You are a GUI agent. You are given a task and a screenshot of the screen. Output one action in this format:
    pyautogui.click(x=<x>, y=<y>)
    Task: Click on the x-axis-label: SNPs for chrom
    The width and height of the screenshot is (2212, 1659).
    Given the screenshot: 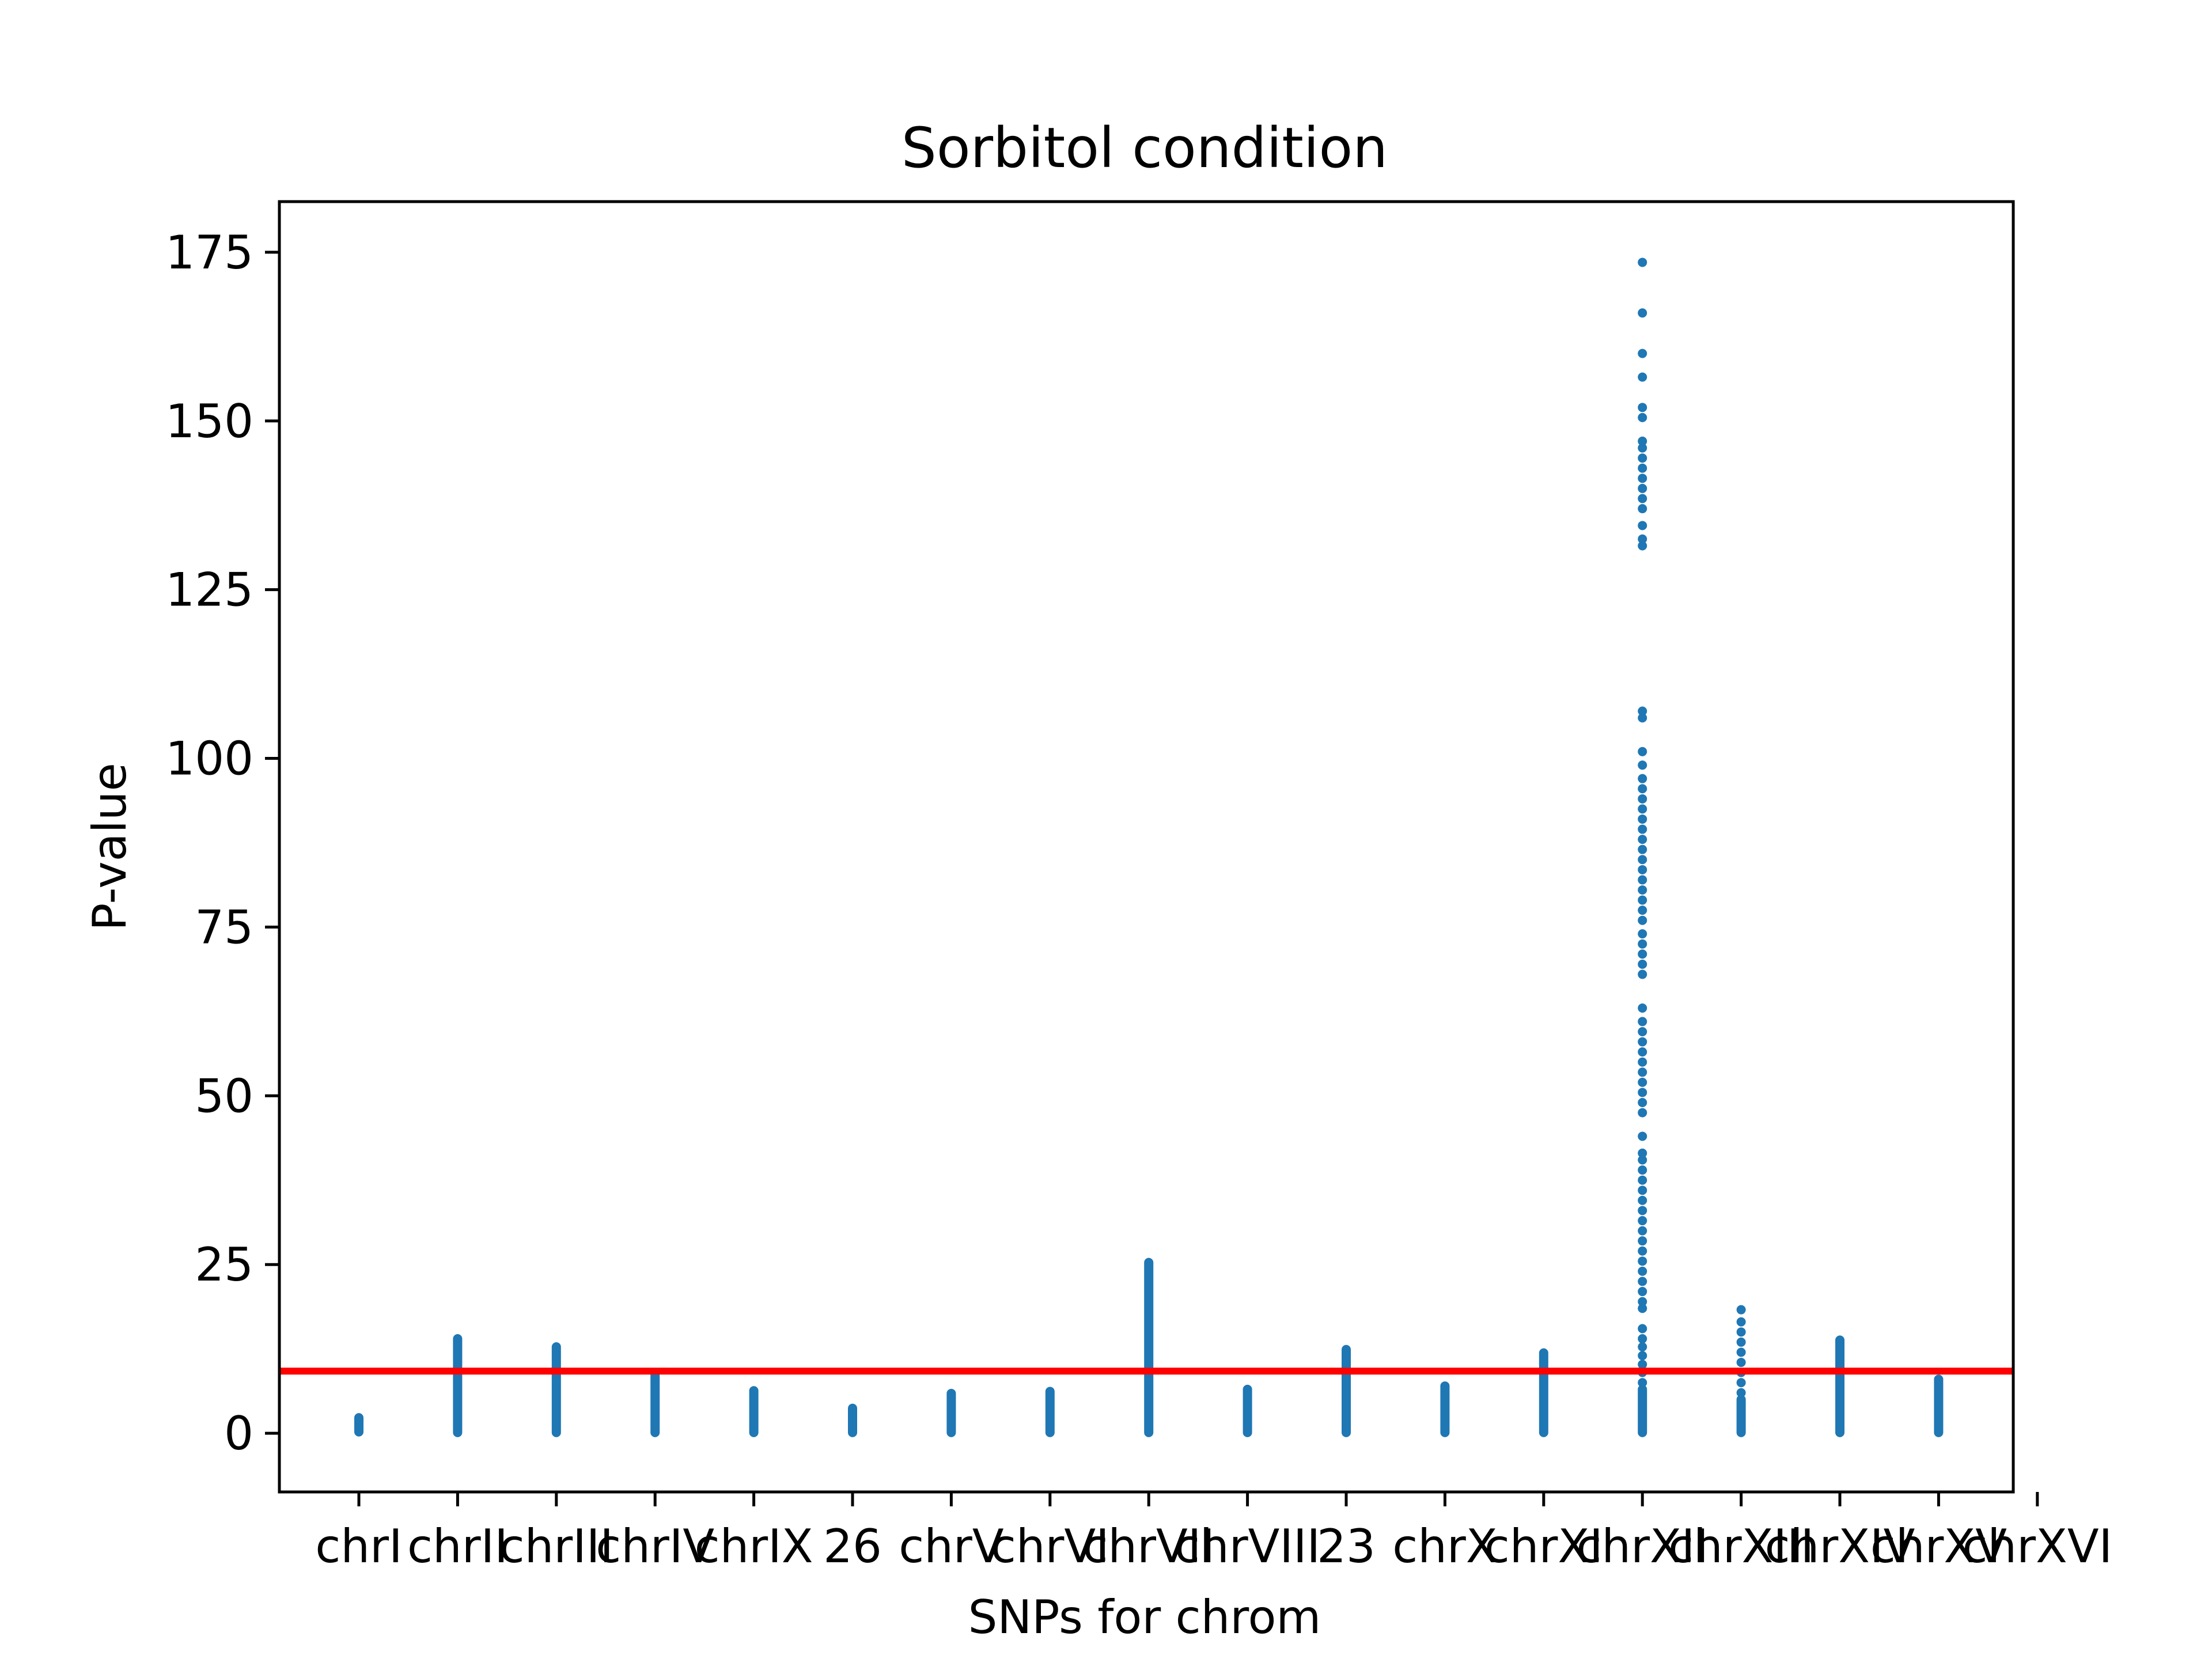 What is the action you would take?
    pyautogui.click(x=1144, y=1617)
    